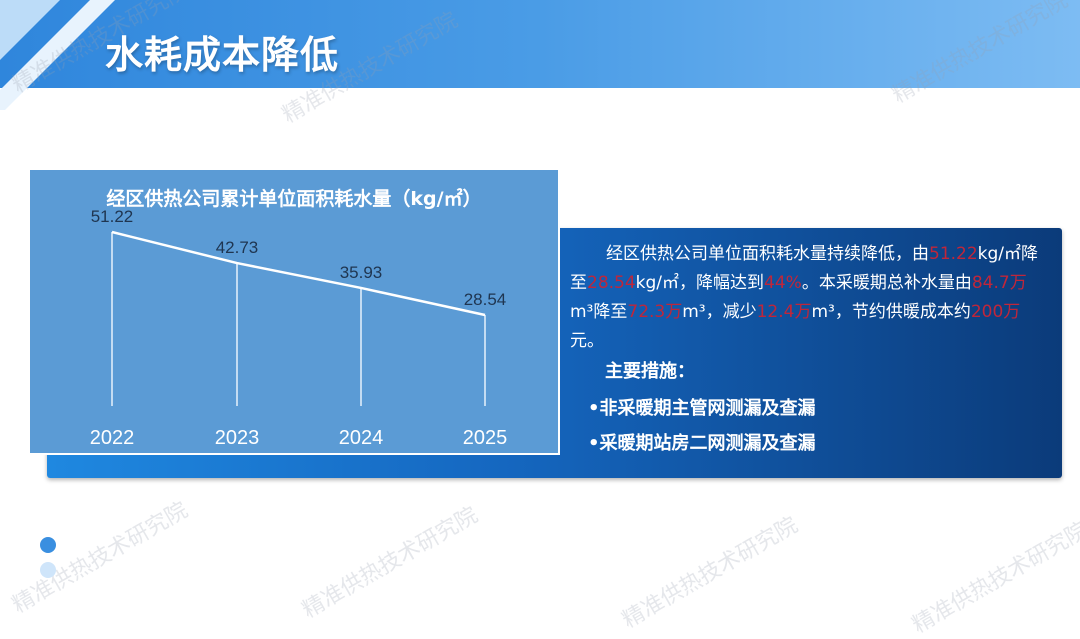 This screenshot has height=639, width=1080. I want to click on decorative-stripes, so click(57, 55).